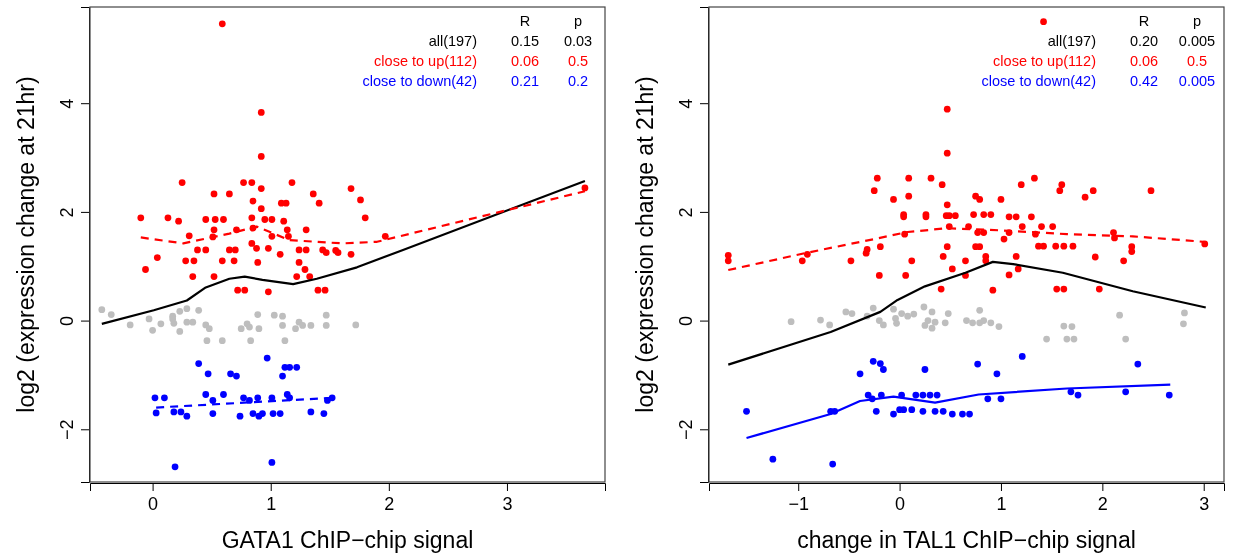  Describe the element at coordinates (1144, 81) in the screenshot. I see `annotation: 0.42` at that location.